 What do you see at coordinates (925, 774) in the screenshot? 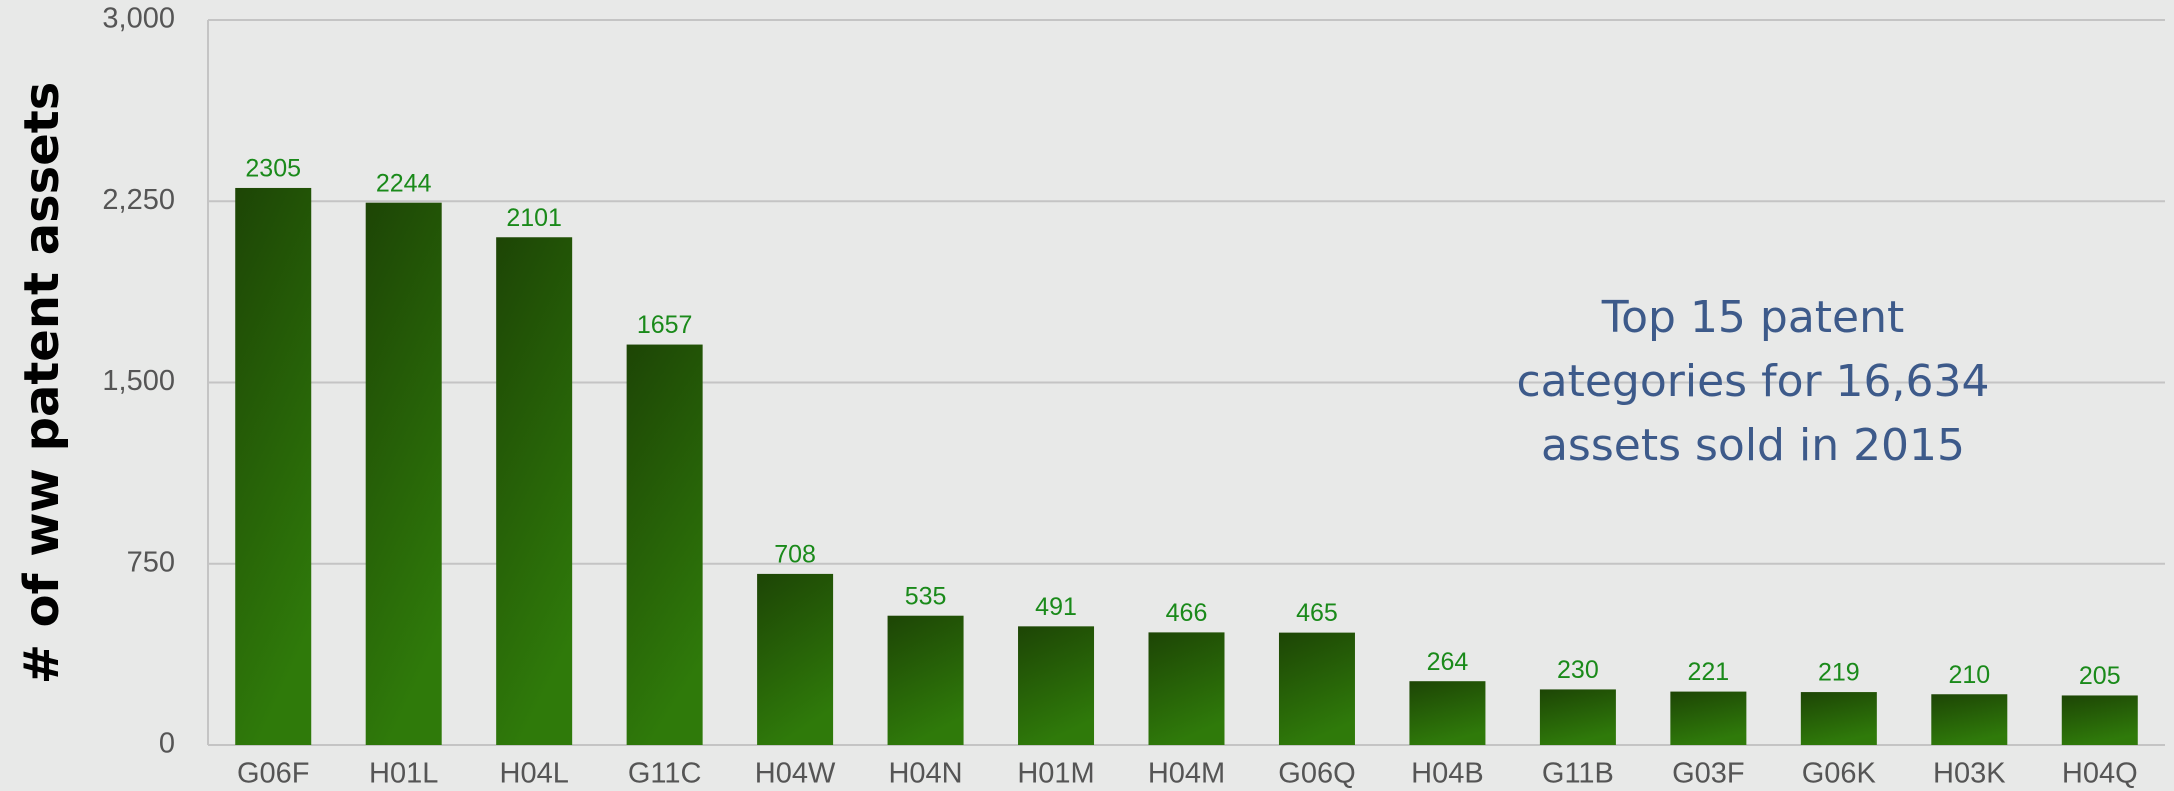
I see `x-tick-label: H04N` at bounding box center [925, 774].